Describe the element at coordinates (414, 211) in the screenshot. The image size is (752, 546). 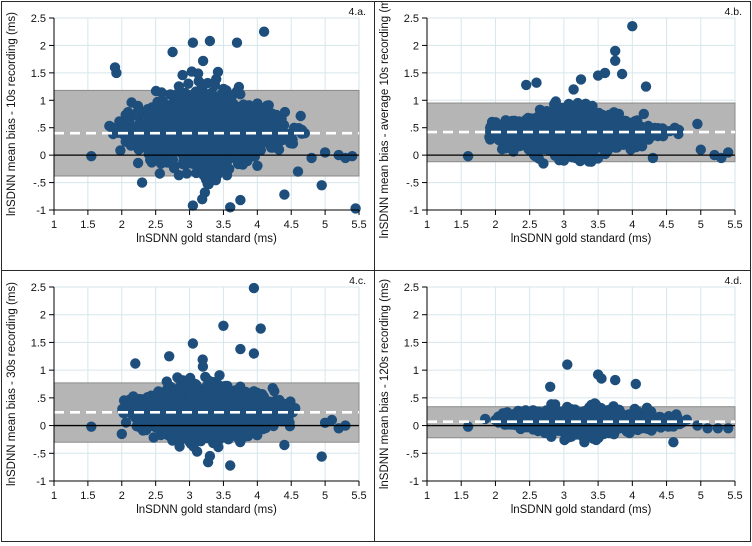
I see `y-tick-label: -1` at that location.